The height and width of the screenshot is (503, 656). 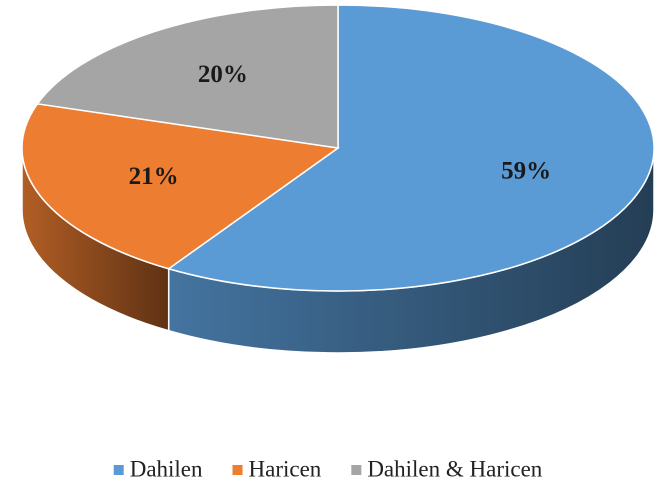 What do you see at coordinates (223, 74) in the screenshot?
I see `data-label: 20%` at bounding box center [223, 74].